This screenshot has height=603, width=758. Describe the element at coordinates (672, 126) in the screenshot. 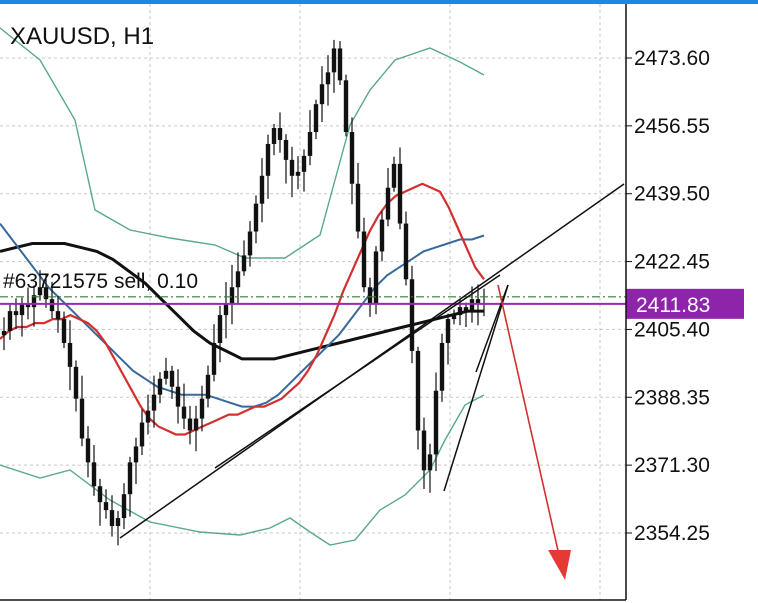

I see `price-tick-label: 2456.55` at that location.